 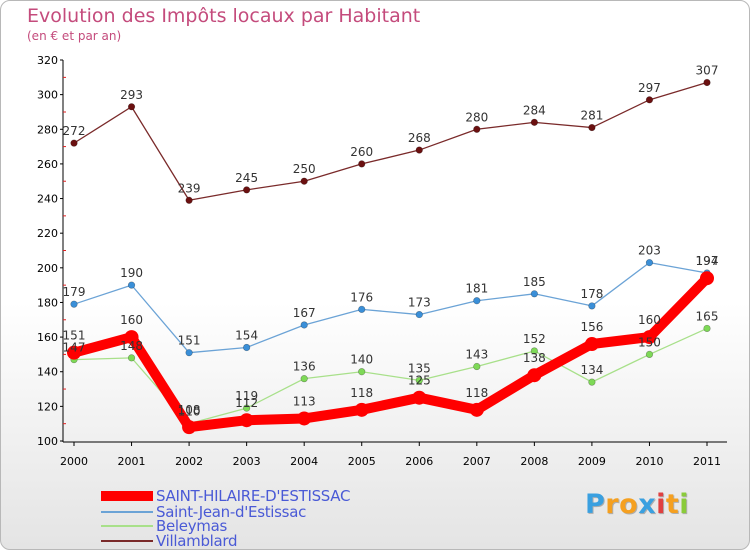 What do you see at coordinates (47, 302) in the screenshot?
I see `y-tick-label: 180` at bounding box center [47, 302].